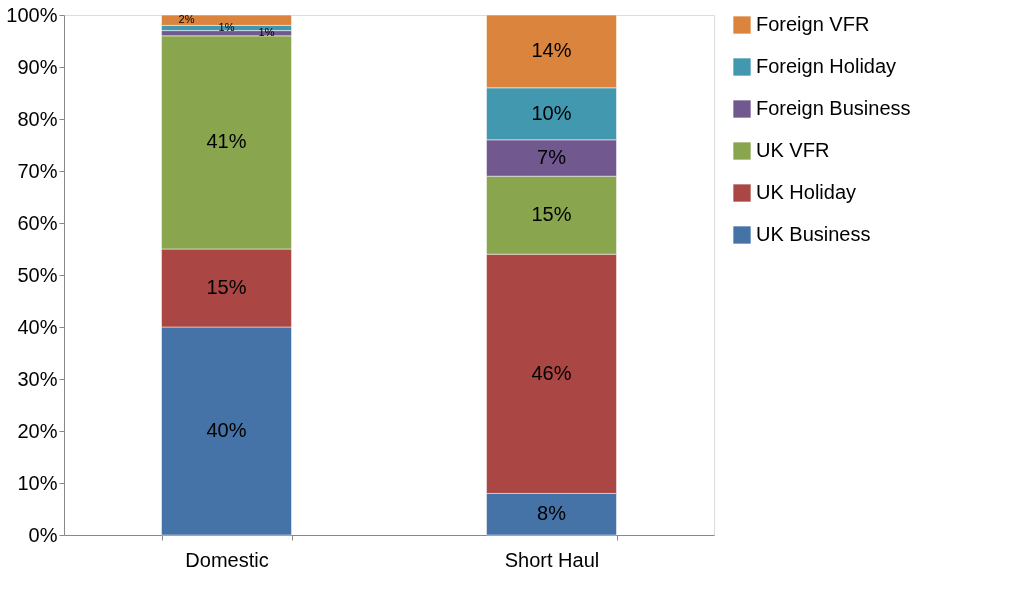 This screenshot has width=1016, height=602. Describe the element at coordinates (551, 372) in the screenshot. I see `data-label: 46%` at that location.